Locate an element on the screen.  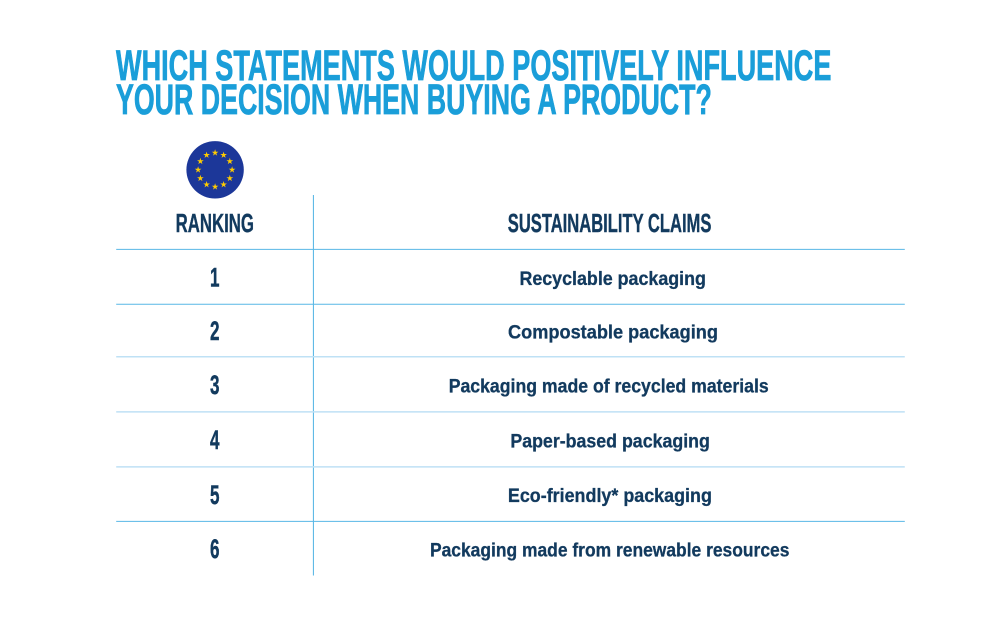
svg-text: SUSTAINABILITY CLAIMS is located at coordinates (610, 223).